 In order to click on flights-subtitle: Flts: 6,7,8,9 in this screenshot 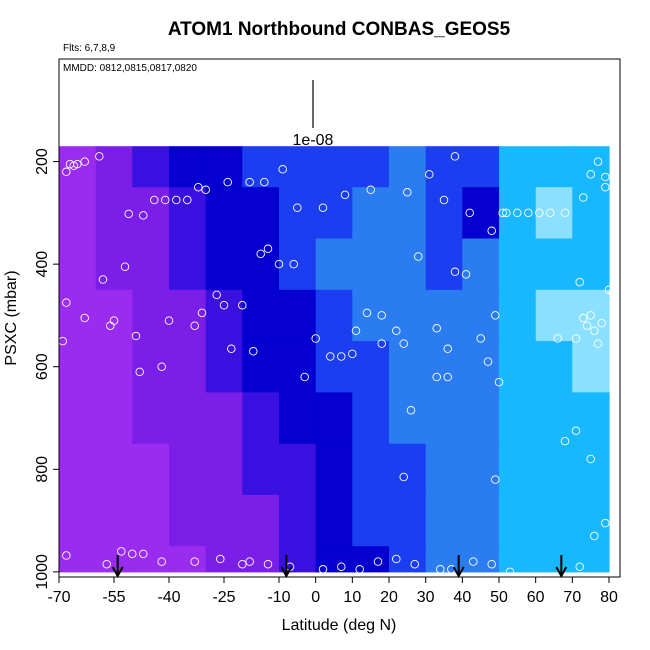, I will do `click(89, 48)`.